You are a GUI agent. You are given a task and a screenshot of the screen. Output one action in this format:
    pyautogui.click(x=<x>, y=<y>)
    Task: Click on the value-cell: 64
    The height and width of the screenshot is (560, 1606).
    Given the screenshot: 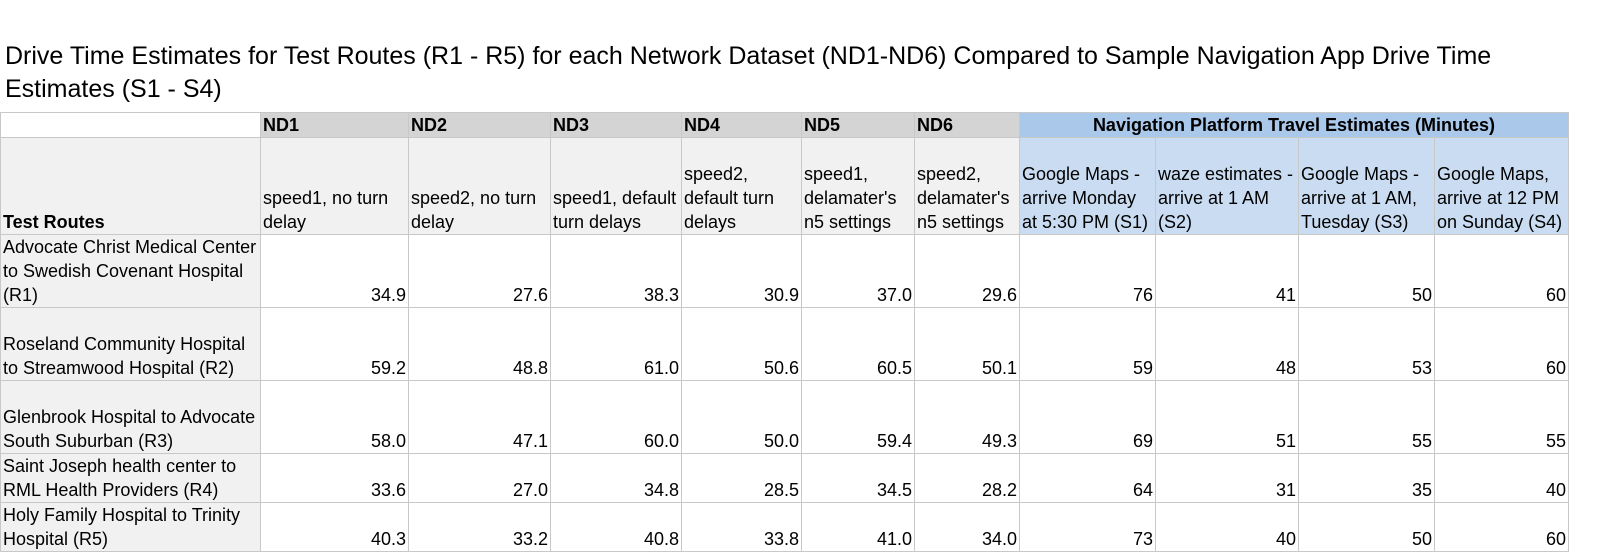 What is the action you would take?
    pyautogui.click(x=1087, y=478)
    